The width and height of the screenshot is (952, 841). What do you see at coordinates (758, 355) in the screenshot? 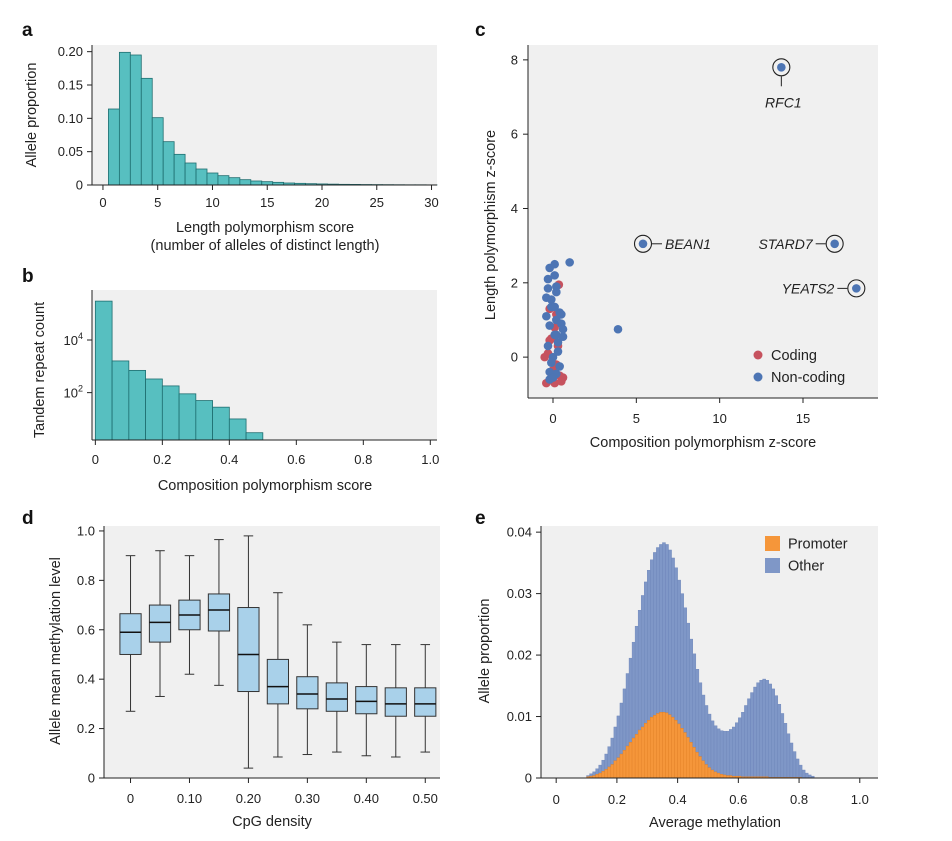
I see `legend-marker-coding` at bounding box center [758, 355].